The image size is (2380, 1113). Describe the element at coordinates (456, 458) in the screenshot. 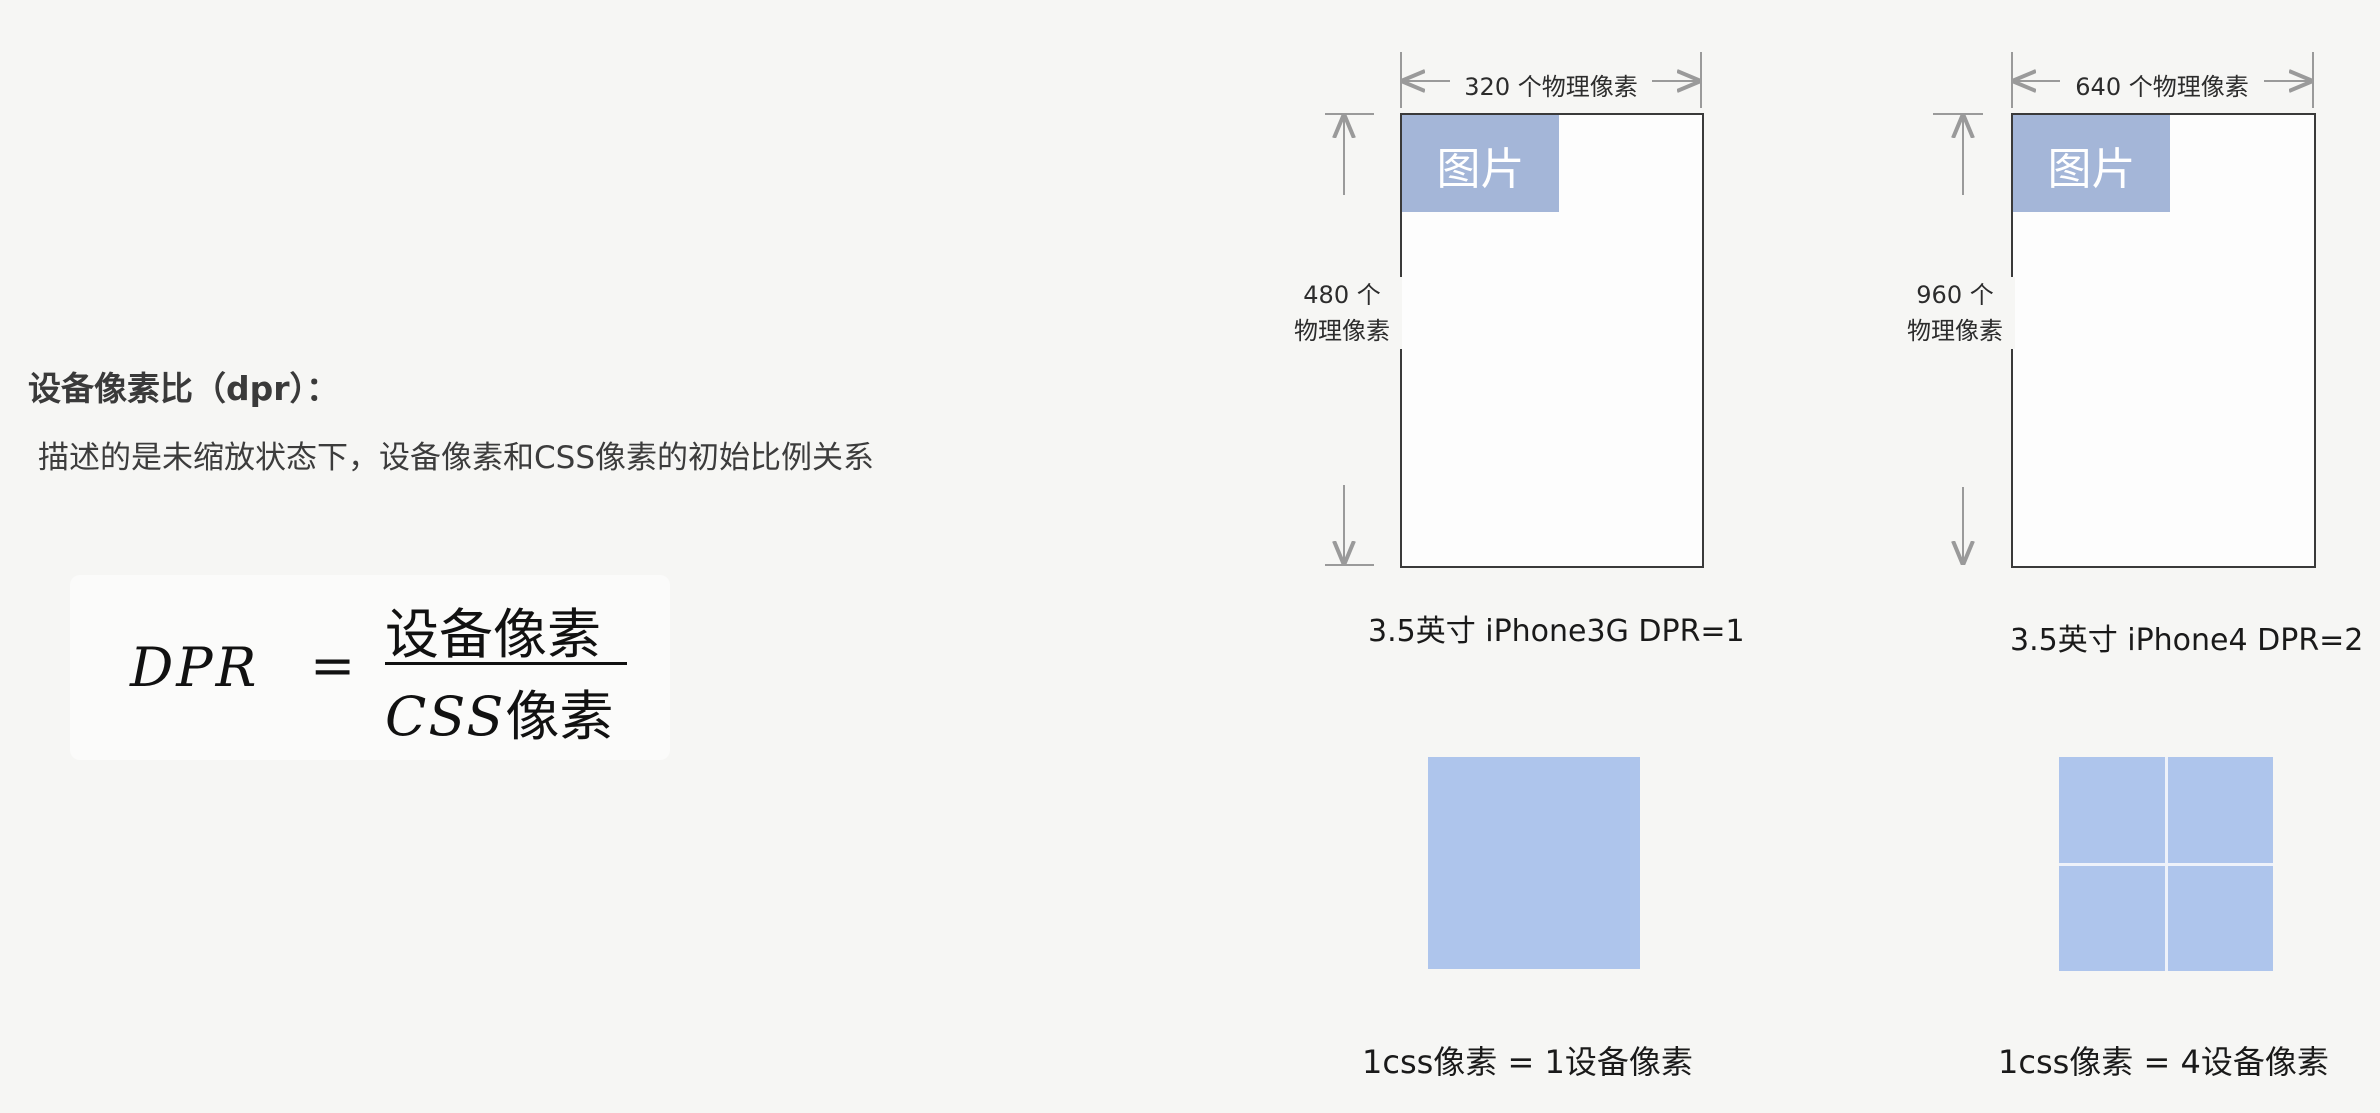

I see `description: 描述的是未缩放状态下，设备像素和CSS像素的初始比例关系` at that location.